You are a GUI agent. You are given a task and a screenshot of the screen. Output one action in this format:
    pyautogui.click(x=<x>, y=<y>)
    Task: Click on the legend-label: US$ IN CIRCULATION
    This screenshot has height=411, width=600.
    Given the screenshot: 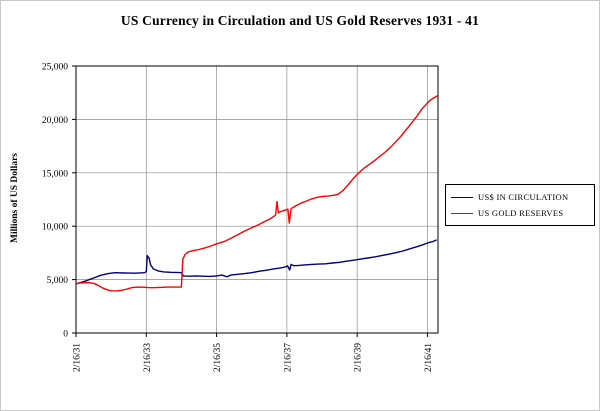 What is the action you would take?
    pyautogui.click(x=523, y=197)
    